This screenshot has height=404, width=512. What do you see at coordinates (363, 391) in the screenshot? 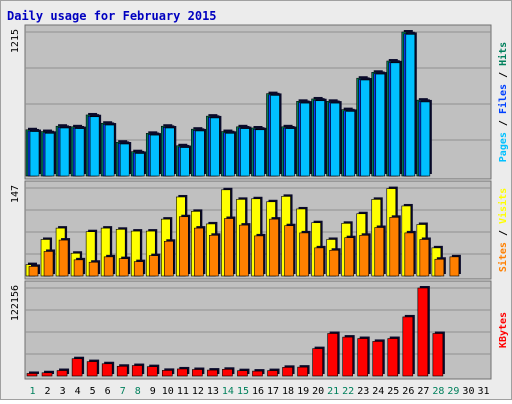
I see `x-tick-label-day-23: 23` at bounding box center [363, 391].